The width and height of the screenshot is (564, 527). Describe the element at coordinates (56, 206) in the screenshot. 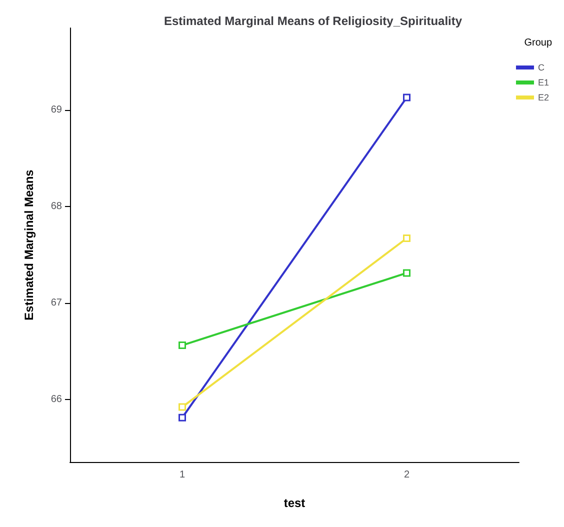

I see `y-tick-label: 68` at that location.